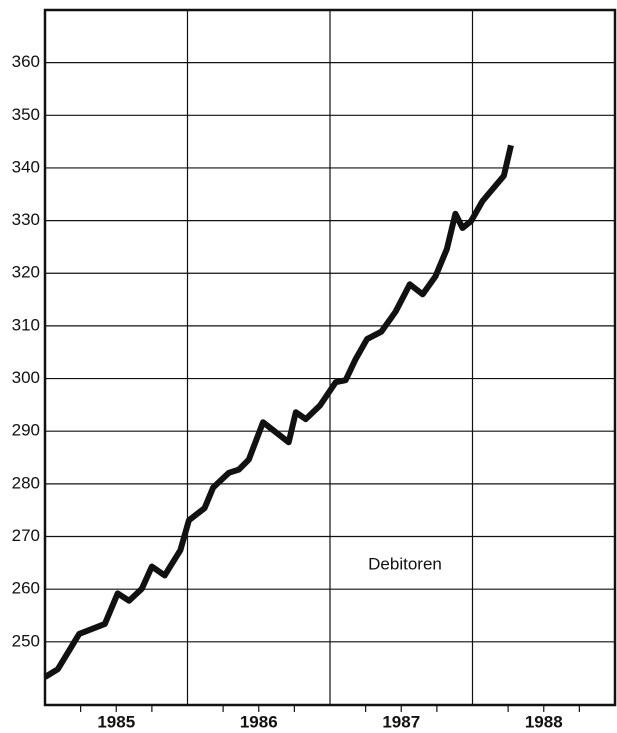 This screenshot has width=617, height=733. I want to click on y-tick-label: 350, so click(26, 114).